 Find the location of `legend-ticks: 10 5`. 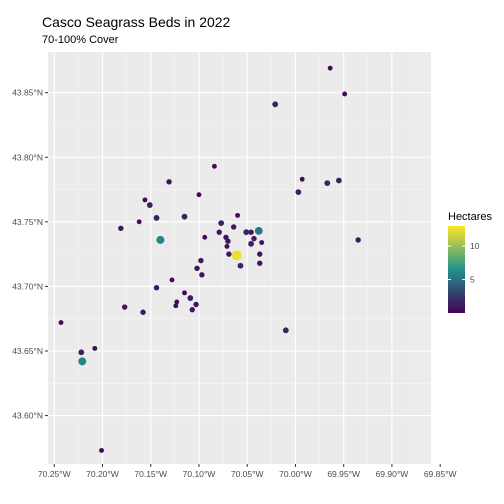

legend-ticks: 10 5 is located at coordinates (464, 263).